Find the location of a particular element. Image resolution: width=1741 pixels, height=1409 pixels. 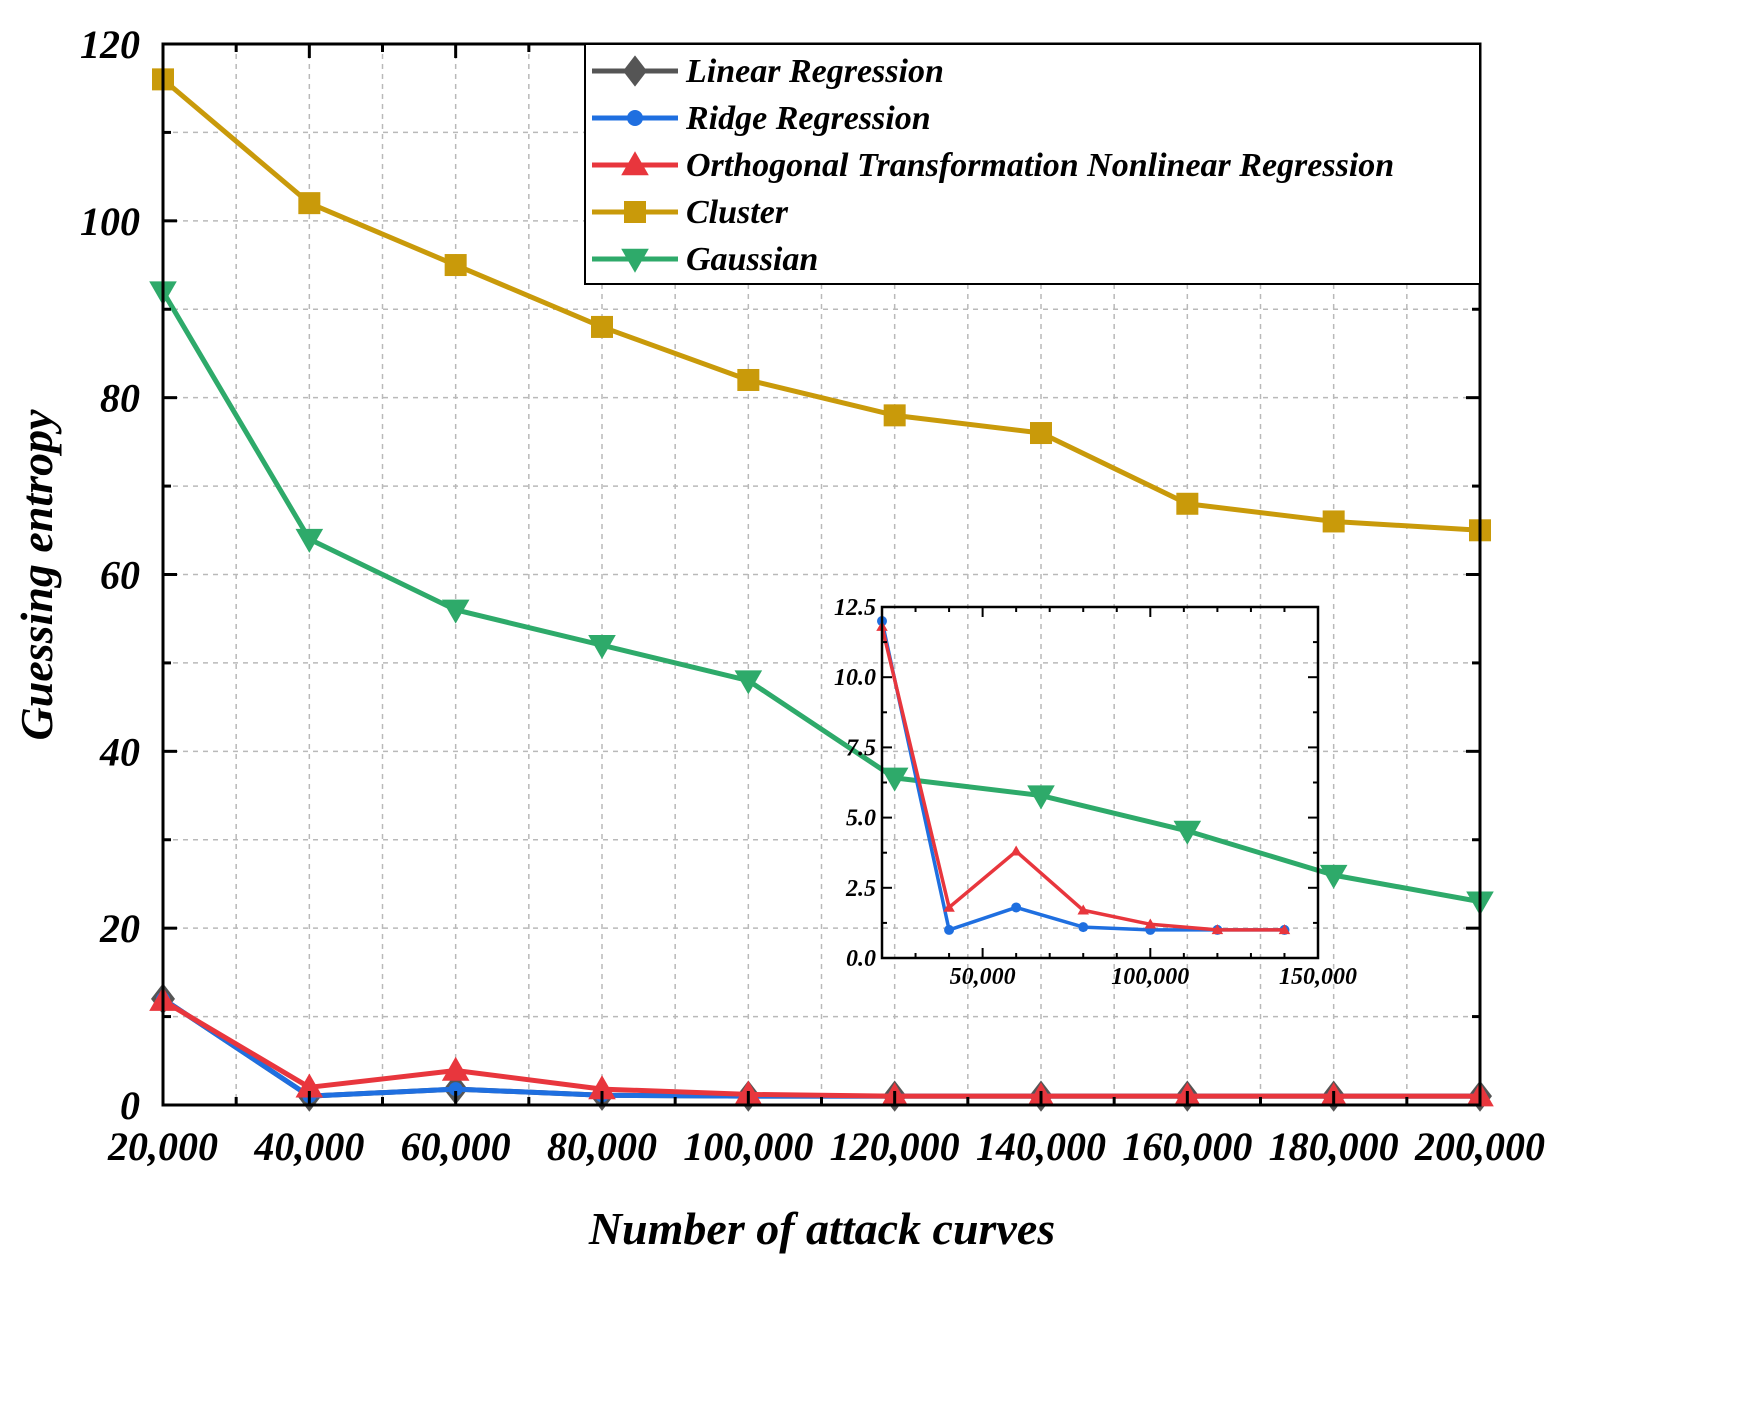

legend-label: Cluster is located at coordinates (737, 212).